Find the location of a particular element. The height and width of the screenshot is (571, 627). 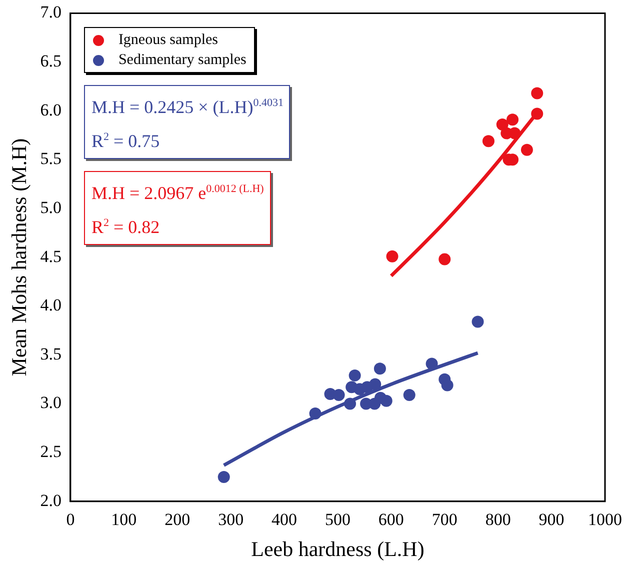

annotation: M.H = 2.0967 e$^{0.0012 (L.H)}$ is located at coordinates (177, 194).